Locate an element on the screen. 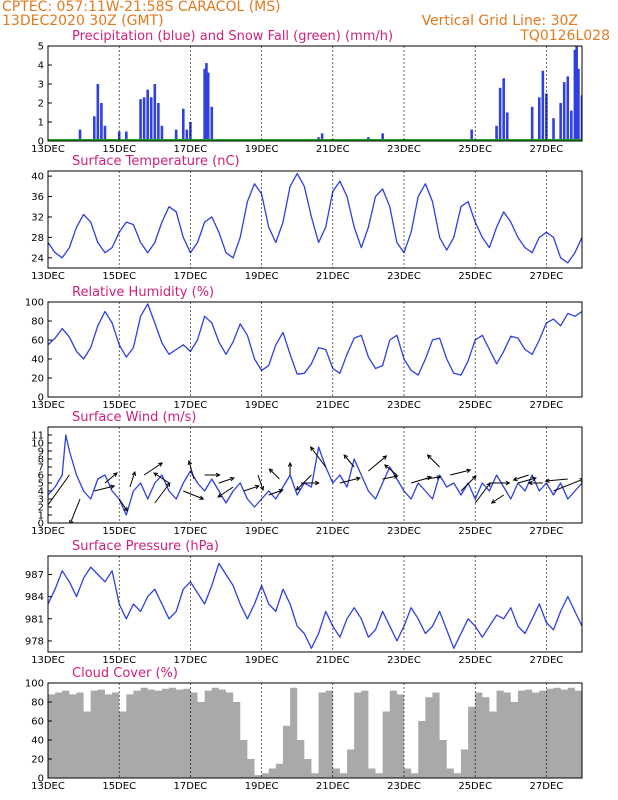 The width and height of the screenshot is (618, 800). y-tick-label: 978 is located at coordinates (34, 641).